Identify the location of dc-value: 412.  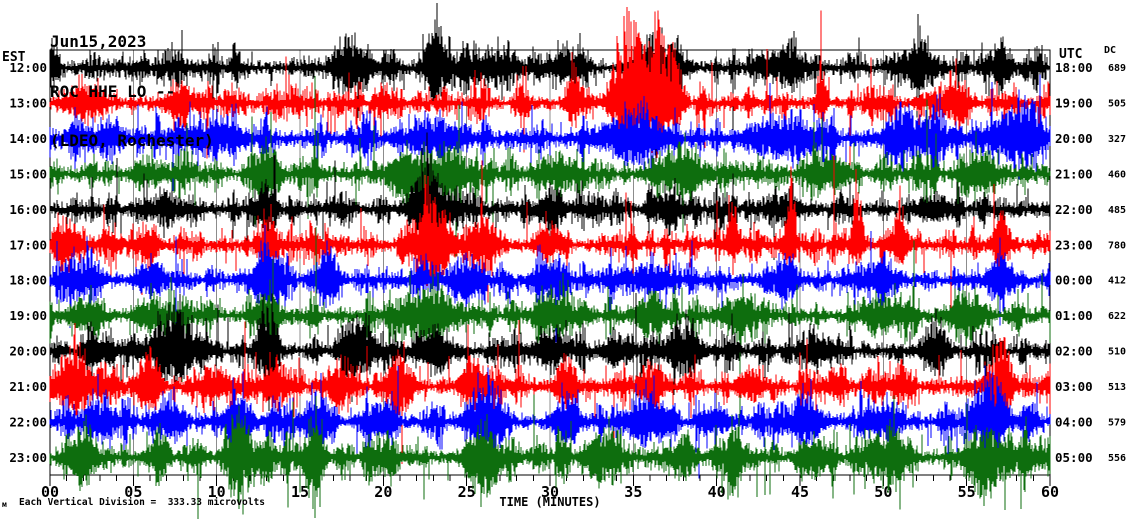
(1117, 281).